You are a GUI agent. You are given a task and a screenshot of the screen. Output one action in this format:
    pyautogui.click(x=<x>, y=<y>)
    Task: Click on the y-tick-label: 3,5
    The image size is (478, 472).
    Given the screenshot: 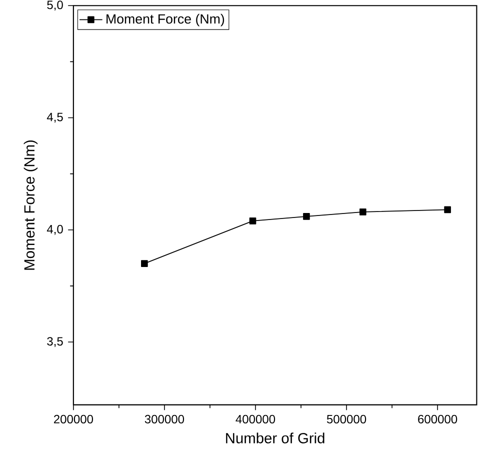 What is the action you would take?
    pyautogui.click(x=55, y=342)
    